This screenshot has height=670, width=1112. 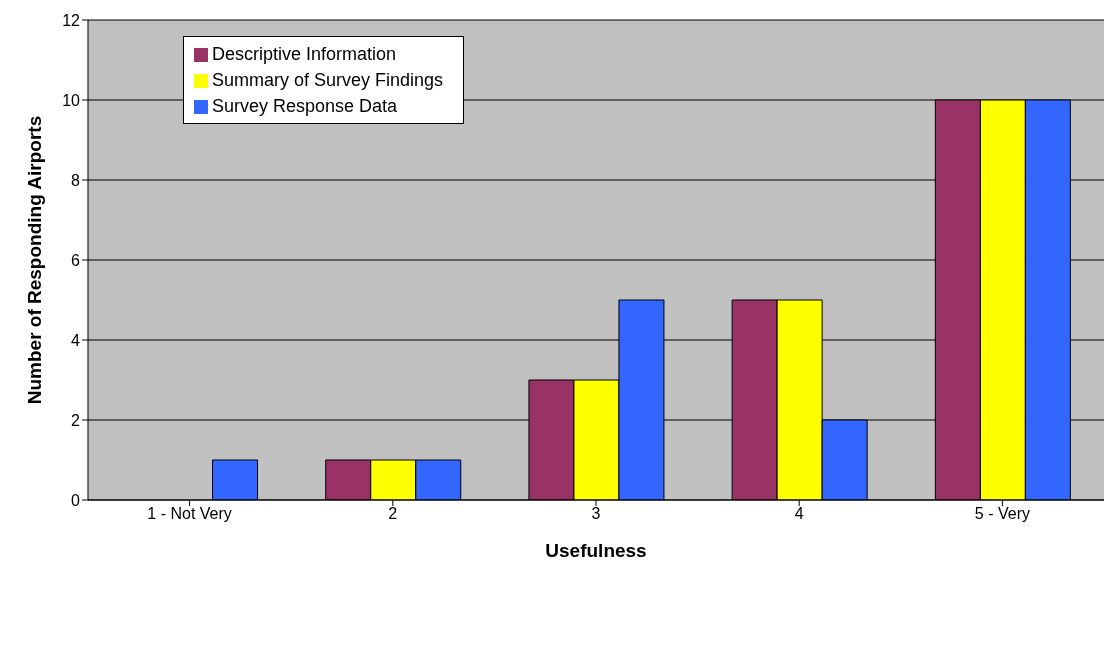 What do you see at coordinates (76, 340) in the screenshot?
I see `y-tick-label: 4` at bounding box center [76, 340].